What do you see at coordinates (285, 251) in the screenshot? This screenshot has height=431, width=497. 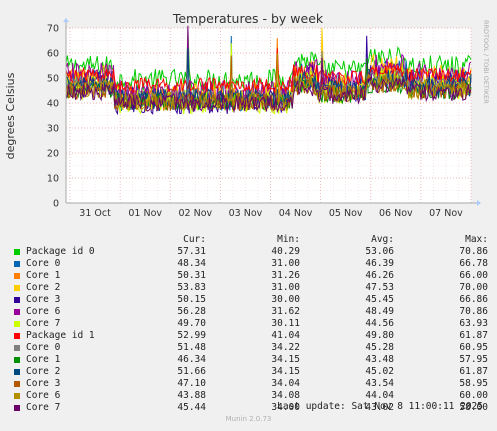 I see `legend-min-value: 40.29` at bounding box center [285, 251].